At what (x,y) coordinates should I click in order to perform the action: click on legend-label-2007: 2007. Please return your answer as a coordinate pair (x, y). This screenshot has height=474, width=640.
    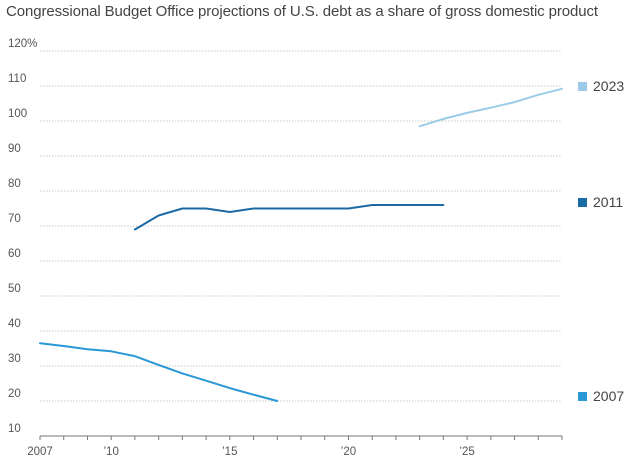
    Looking at the image, I should click on (608, 396).